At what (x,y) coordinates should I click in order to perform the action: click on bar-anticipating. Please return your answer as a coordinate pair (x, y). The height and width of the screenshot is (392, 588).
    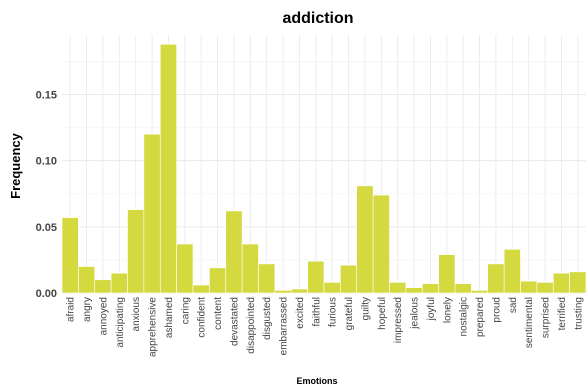
    Looking at the image, I should click on (119, 283).